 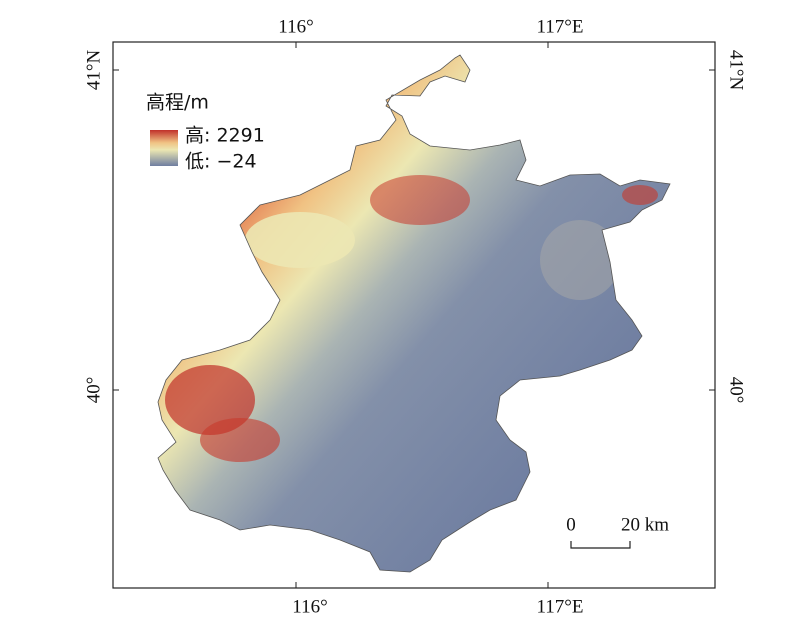 What do you see at coordinates (177, 103) in the screenshot?
I see `legend-title: 高程/m` at bounding box center [177, 103].